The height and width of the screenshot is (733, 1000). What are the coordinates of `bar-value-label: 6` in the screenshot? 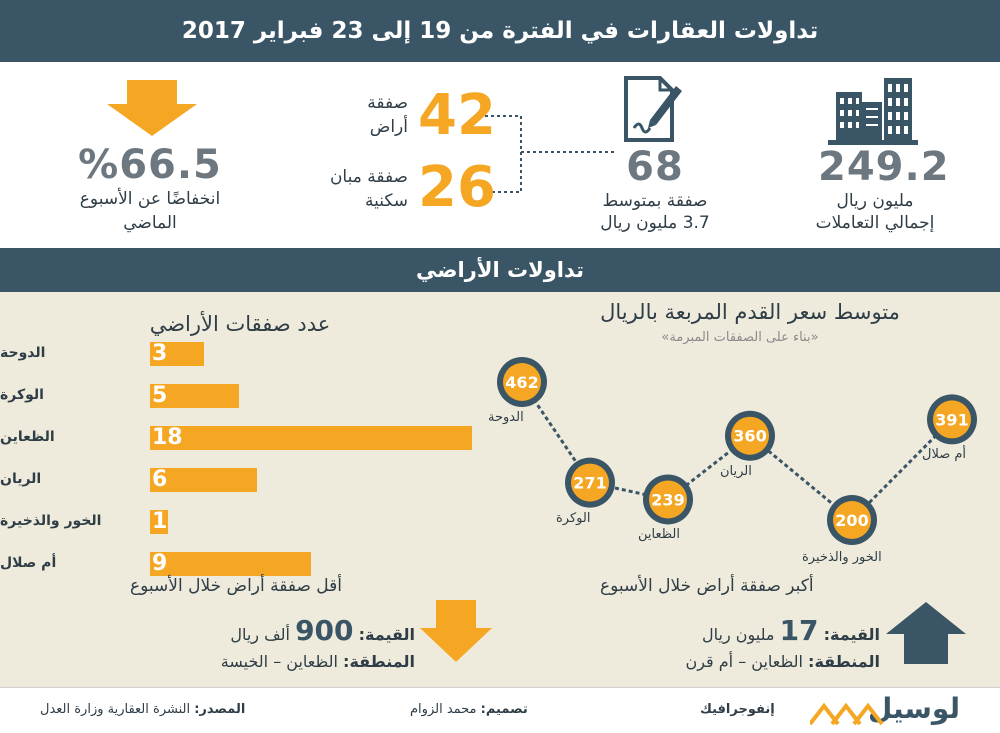 It's located at (160, 479).